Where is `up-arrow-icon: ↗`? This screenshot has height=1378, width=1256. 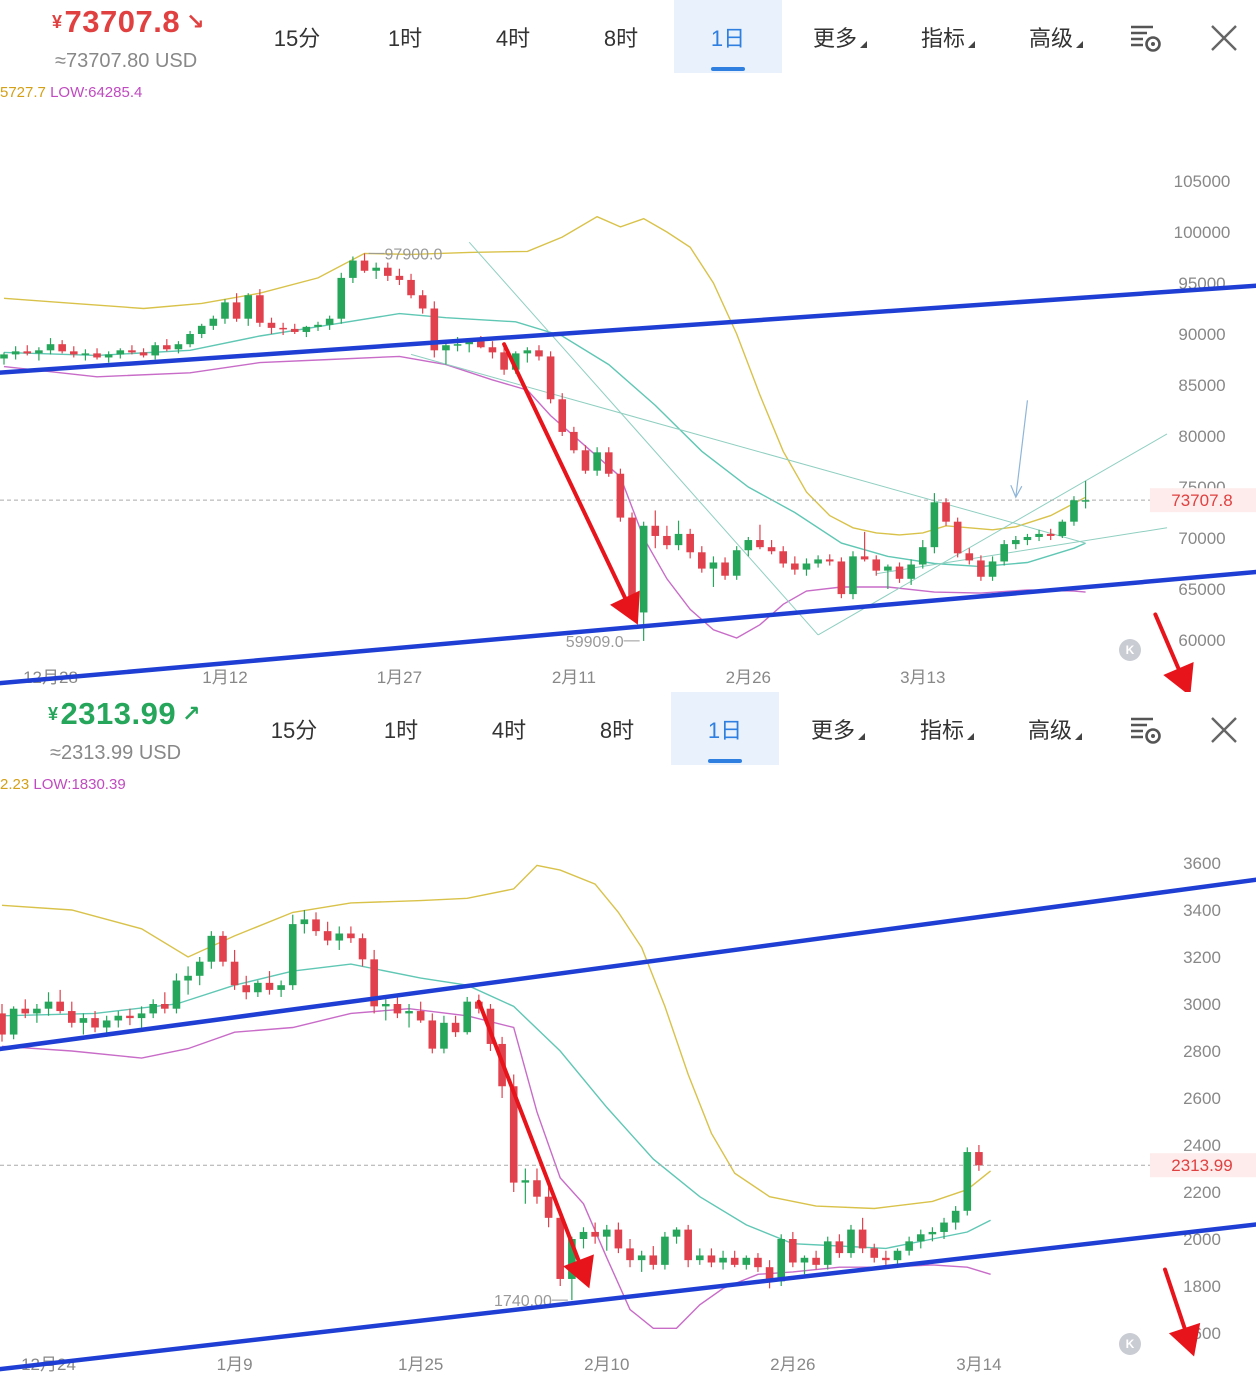
up-arrow-icon: ↗ is located at coordinates (192, 713).